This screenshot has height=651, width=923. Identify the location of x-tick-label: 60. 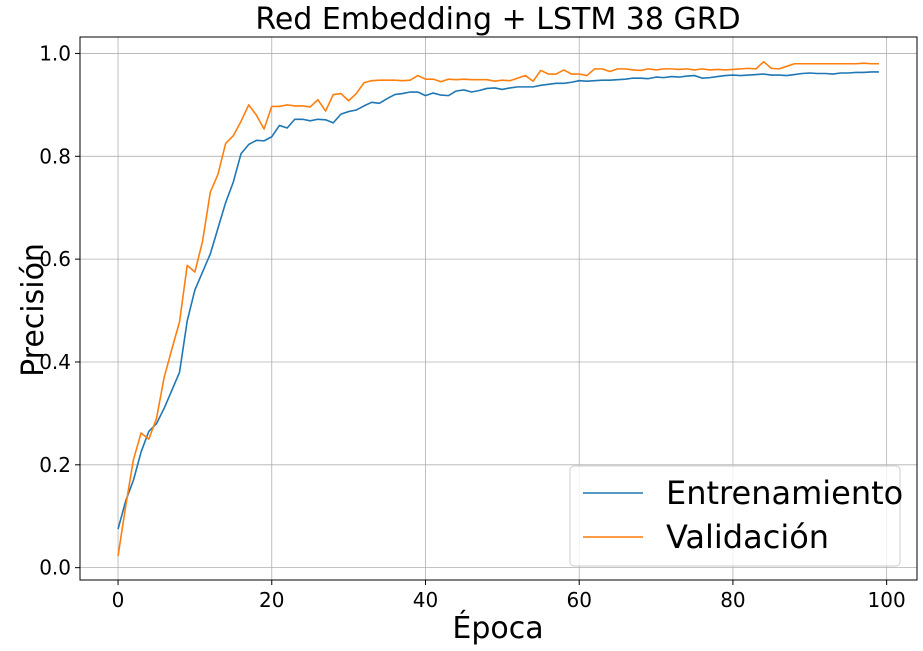
(578, 600).